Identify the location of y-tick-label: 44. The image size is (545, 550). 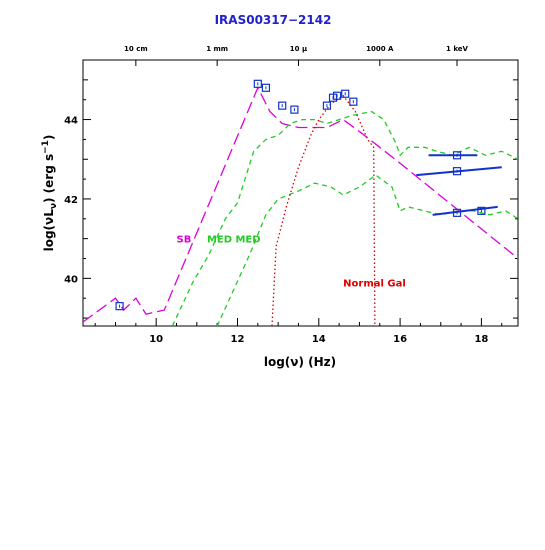
(71, 121).